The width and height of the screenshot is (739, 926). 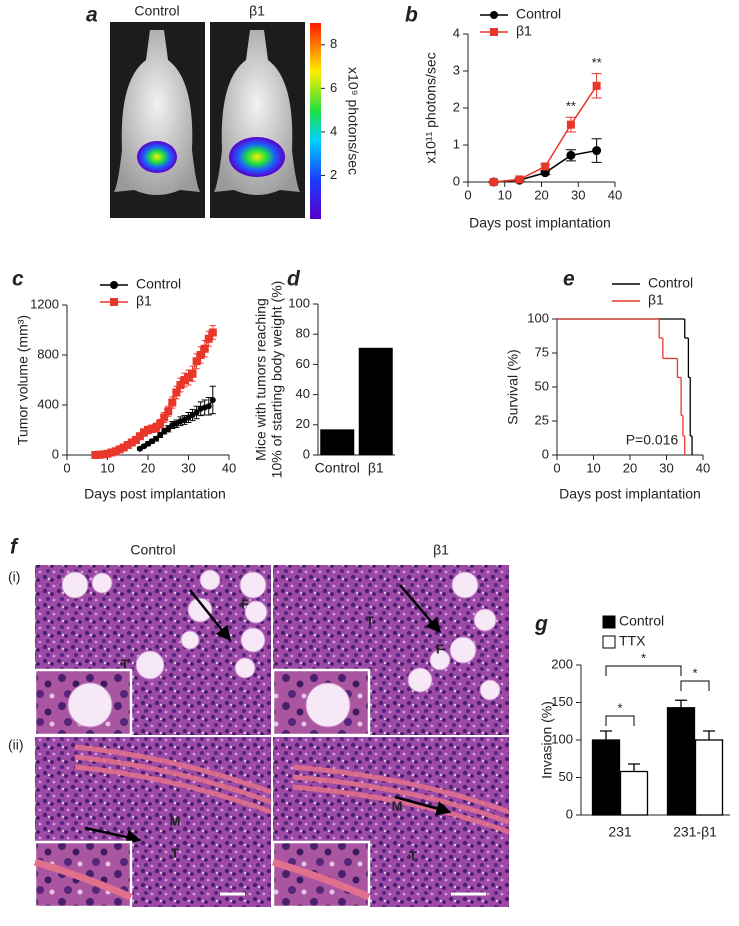 I want to click on y-tick-label: 80, so click(x=303, y=333).